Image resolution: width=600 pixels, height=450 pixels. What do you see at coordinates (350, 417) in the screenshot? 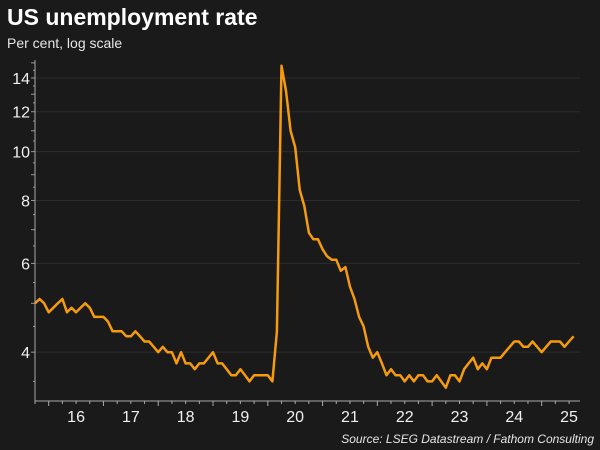
I see `x-tick-label: 21` at bounding box center [350, 417].